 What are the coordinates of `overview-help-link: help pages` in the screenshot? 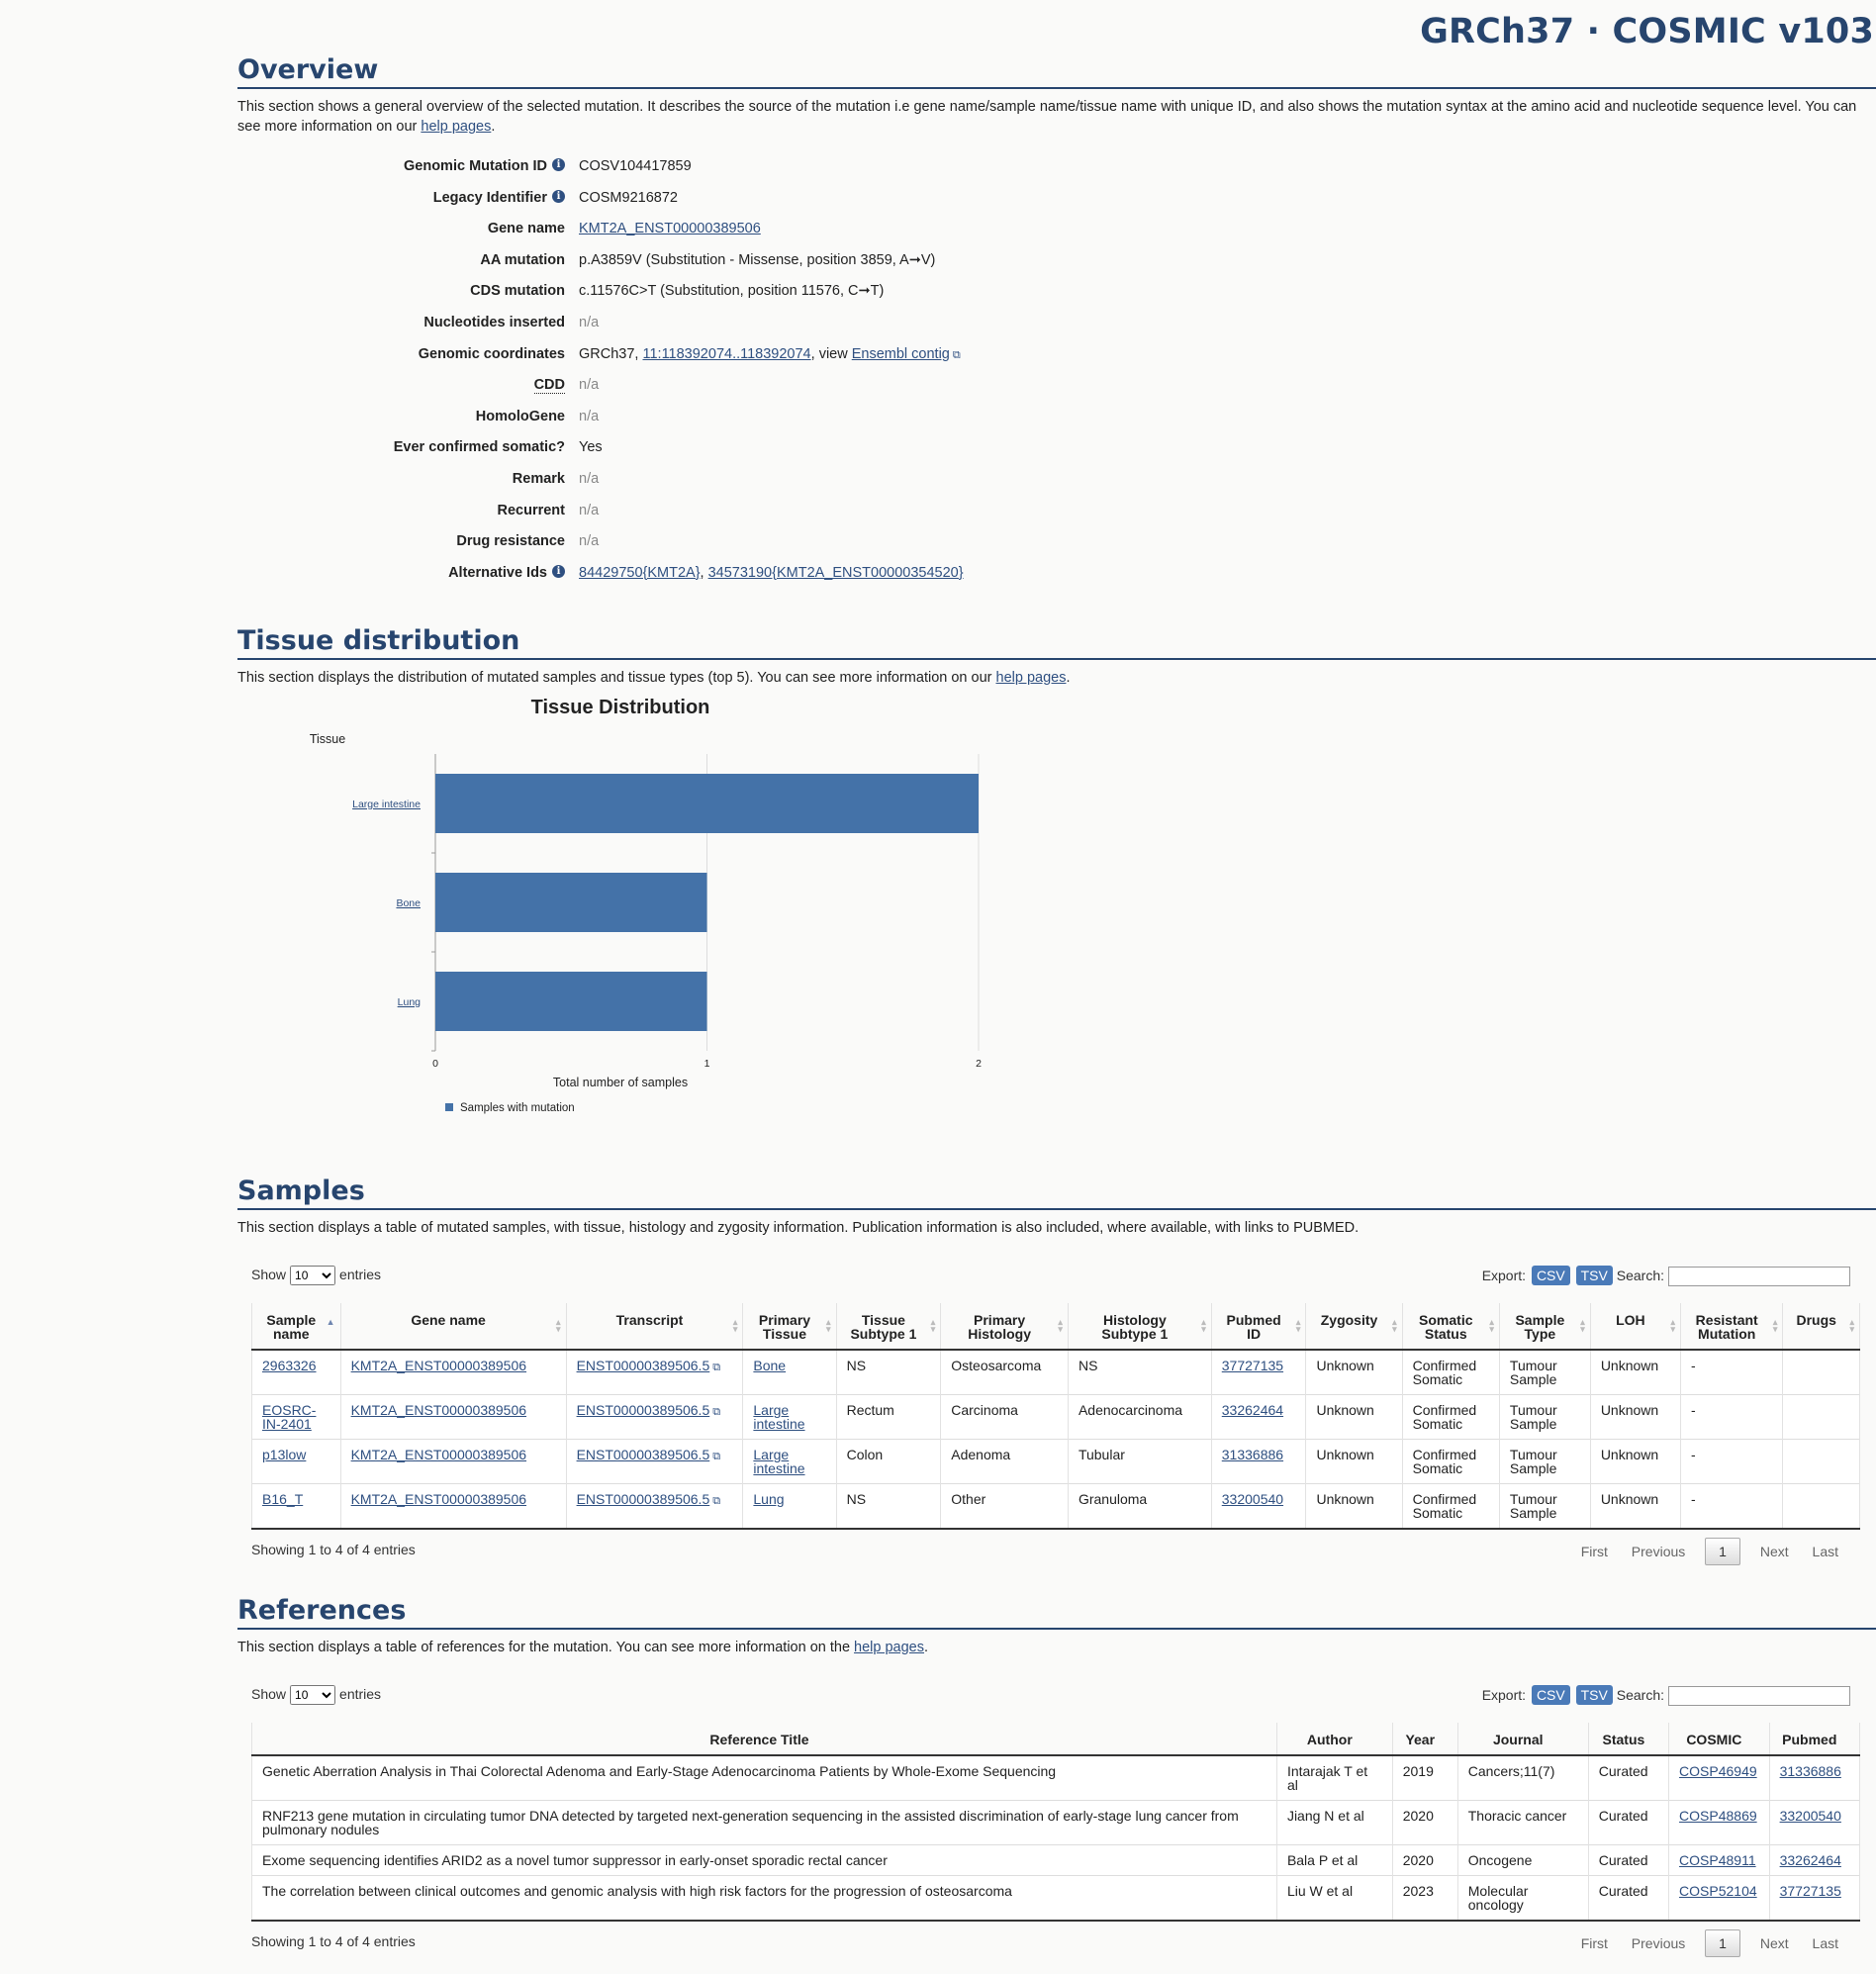 It's located at (456, 127).